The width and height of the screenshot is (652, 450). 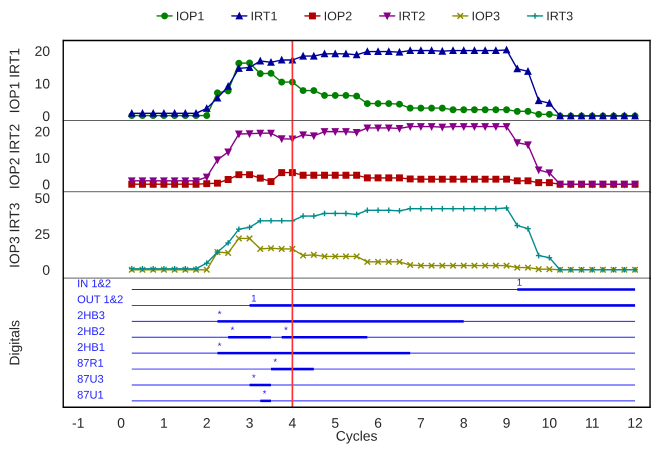 I want to click on y-tick-label: OUT 1&2, so click(x=100, y=299).